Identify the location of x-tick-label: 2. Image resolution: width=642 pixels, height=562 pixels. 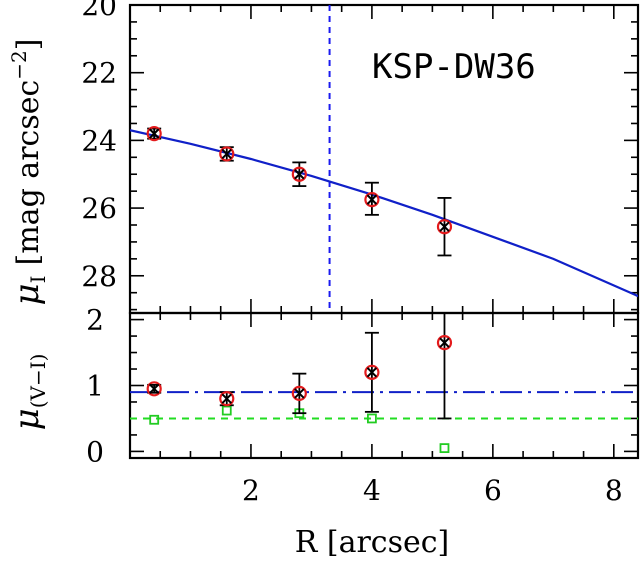
(251, 490).